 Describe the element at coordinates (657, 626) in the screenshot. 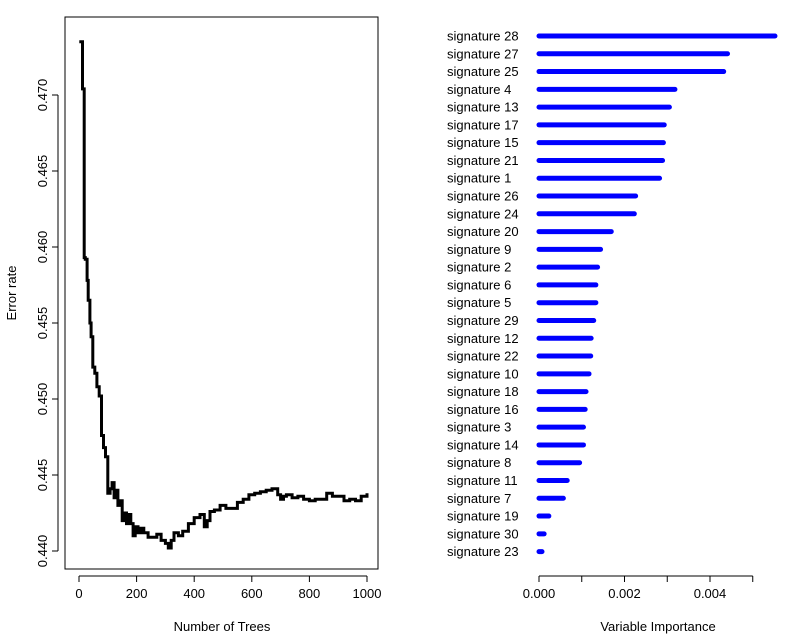

I see `x-axis-label: Variable Importance` at that location.